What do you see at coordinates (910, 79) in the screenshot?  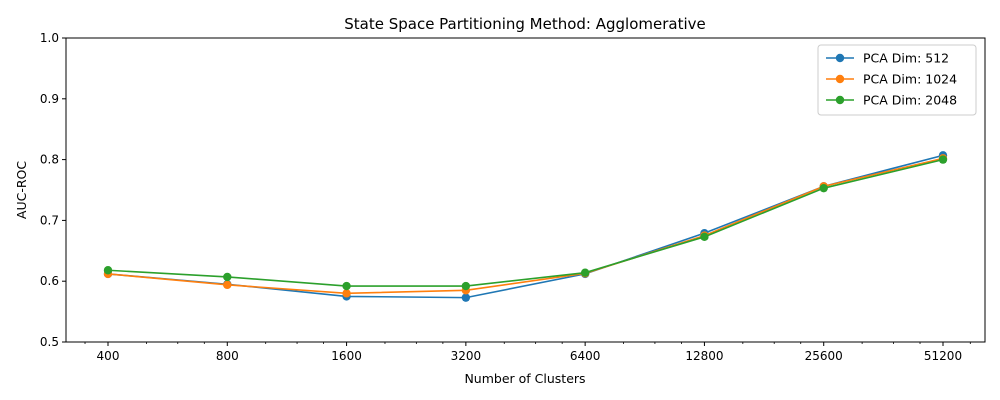 I see `legend-label: PCA Dim: 1024` at bounding box center [910, 79].